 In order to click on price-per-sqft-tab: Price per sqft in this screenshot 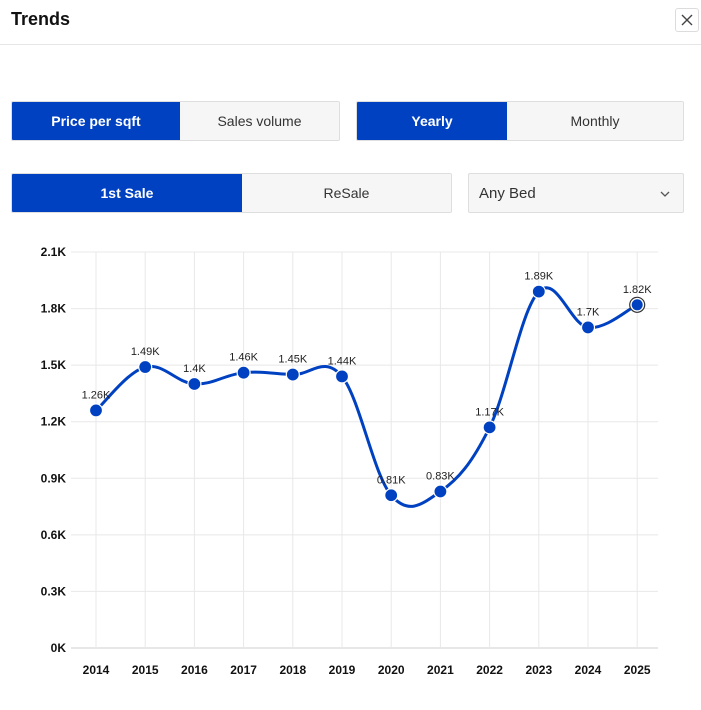, I will do `click(96, 121)`.